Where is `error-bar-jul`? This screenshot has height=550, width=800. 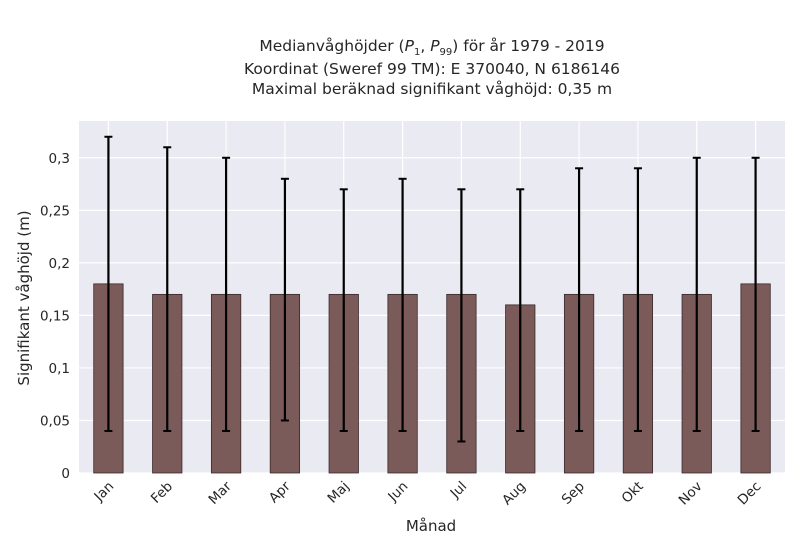 error-bar-jul is located at coordinates (461, 315).